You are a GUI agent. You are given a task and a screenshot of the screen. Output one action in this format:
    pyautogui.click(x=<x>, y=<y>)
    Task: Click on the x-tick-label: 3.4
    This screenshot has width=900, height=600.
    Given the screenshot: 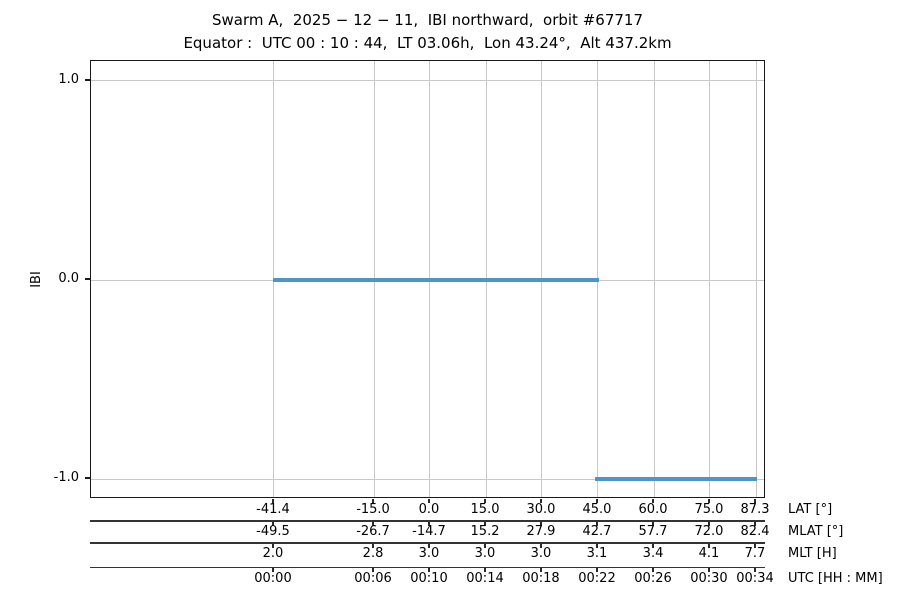 What is the action you would take?
    pyautogui.click(x=653, y=553)
    